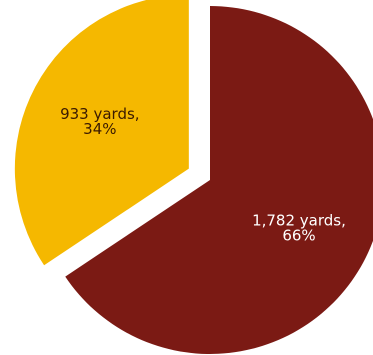 The image size is (373, 355). I want to click on pie-slice-label-1: 933 yards, 34%, so click(99, 121).